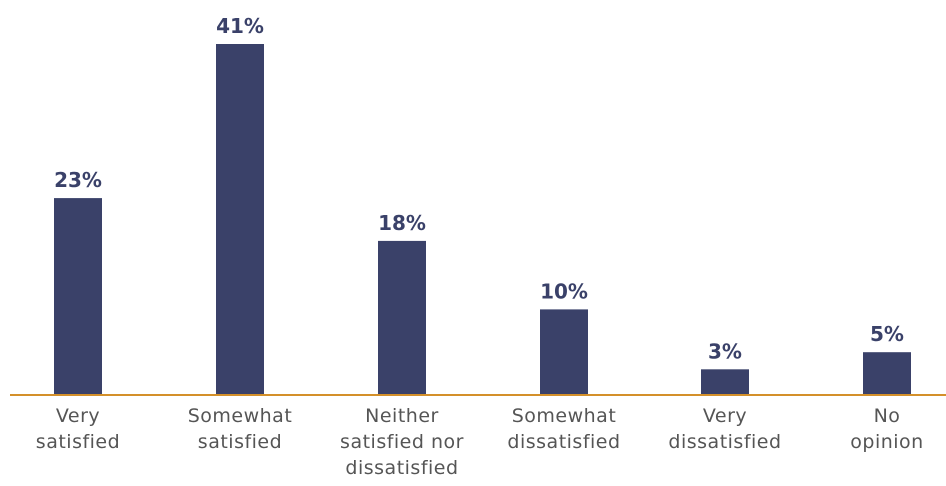 The width and height of the screenshot is (946, 486). What do you see at coordinates (240, 442) in the screenshot?
I see `category-label-1-line-1: satisfied` at bounding box center [240, 442].